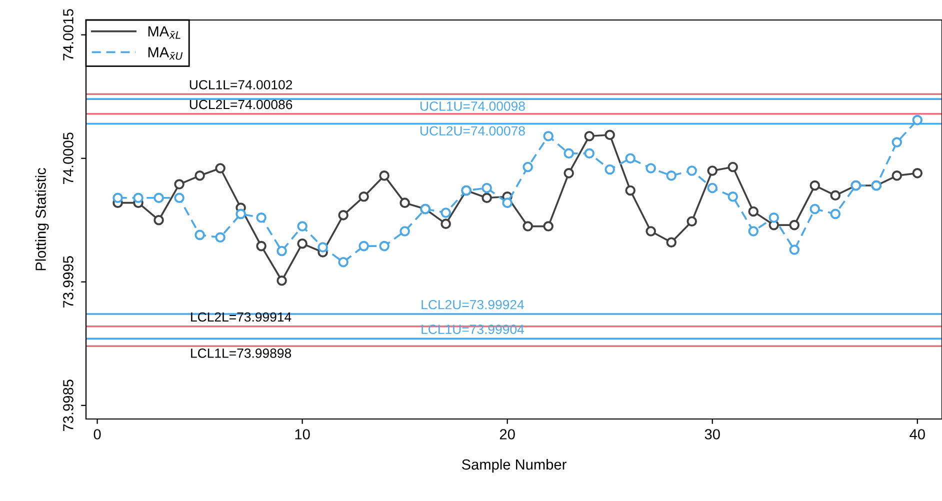 This screenshot has width=942, height=501. I want to click on ref-line-label: UCL2L=74.00086, so click(241, 105).